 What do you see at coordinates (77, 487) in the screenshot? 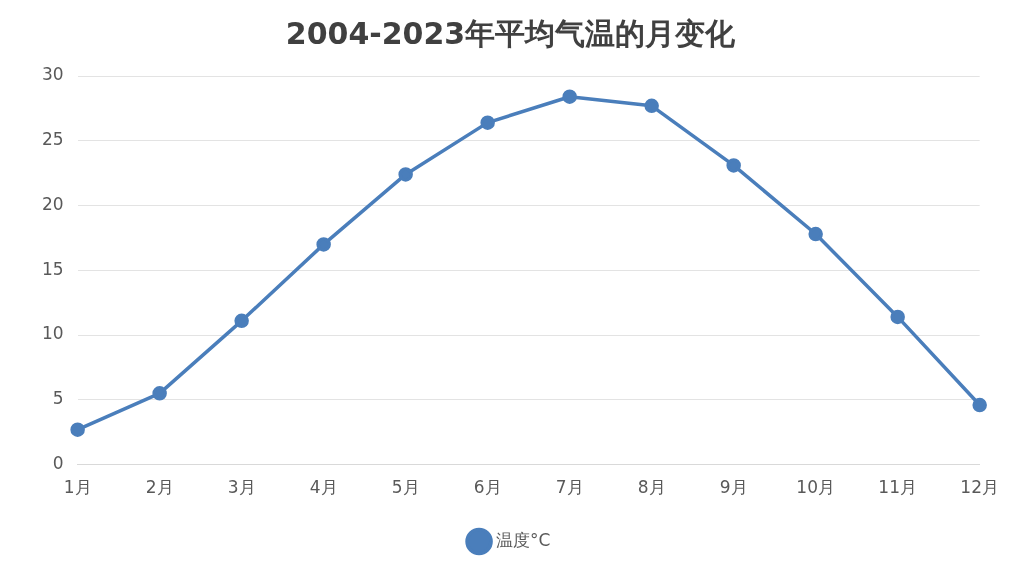
I see `x-tick-label: 1月` at bounding box center [77, 487].